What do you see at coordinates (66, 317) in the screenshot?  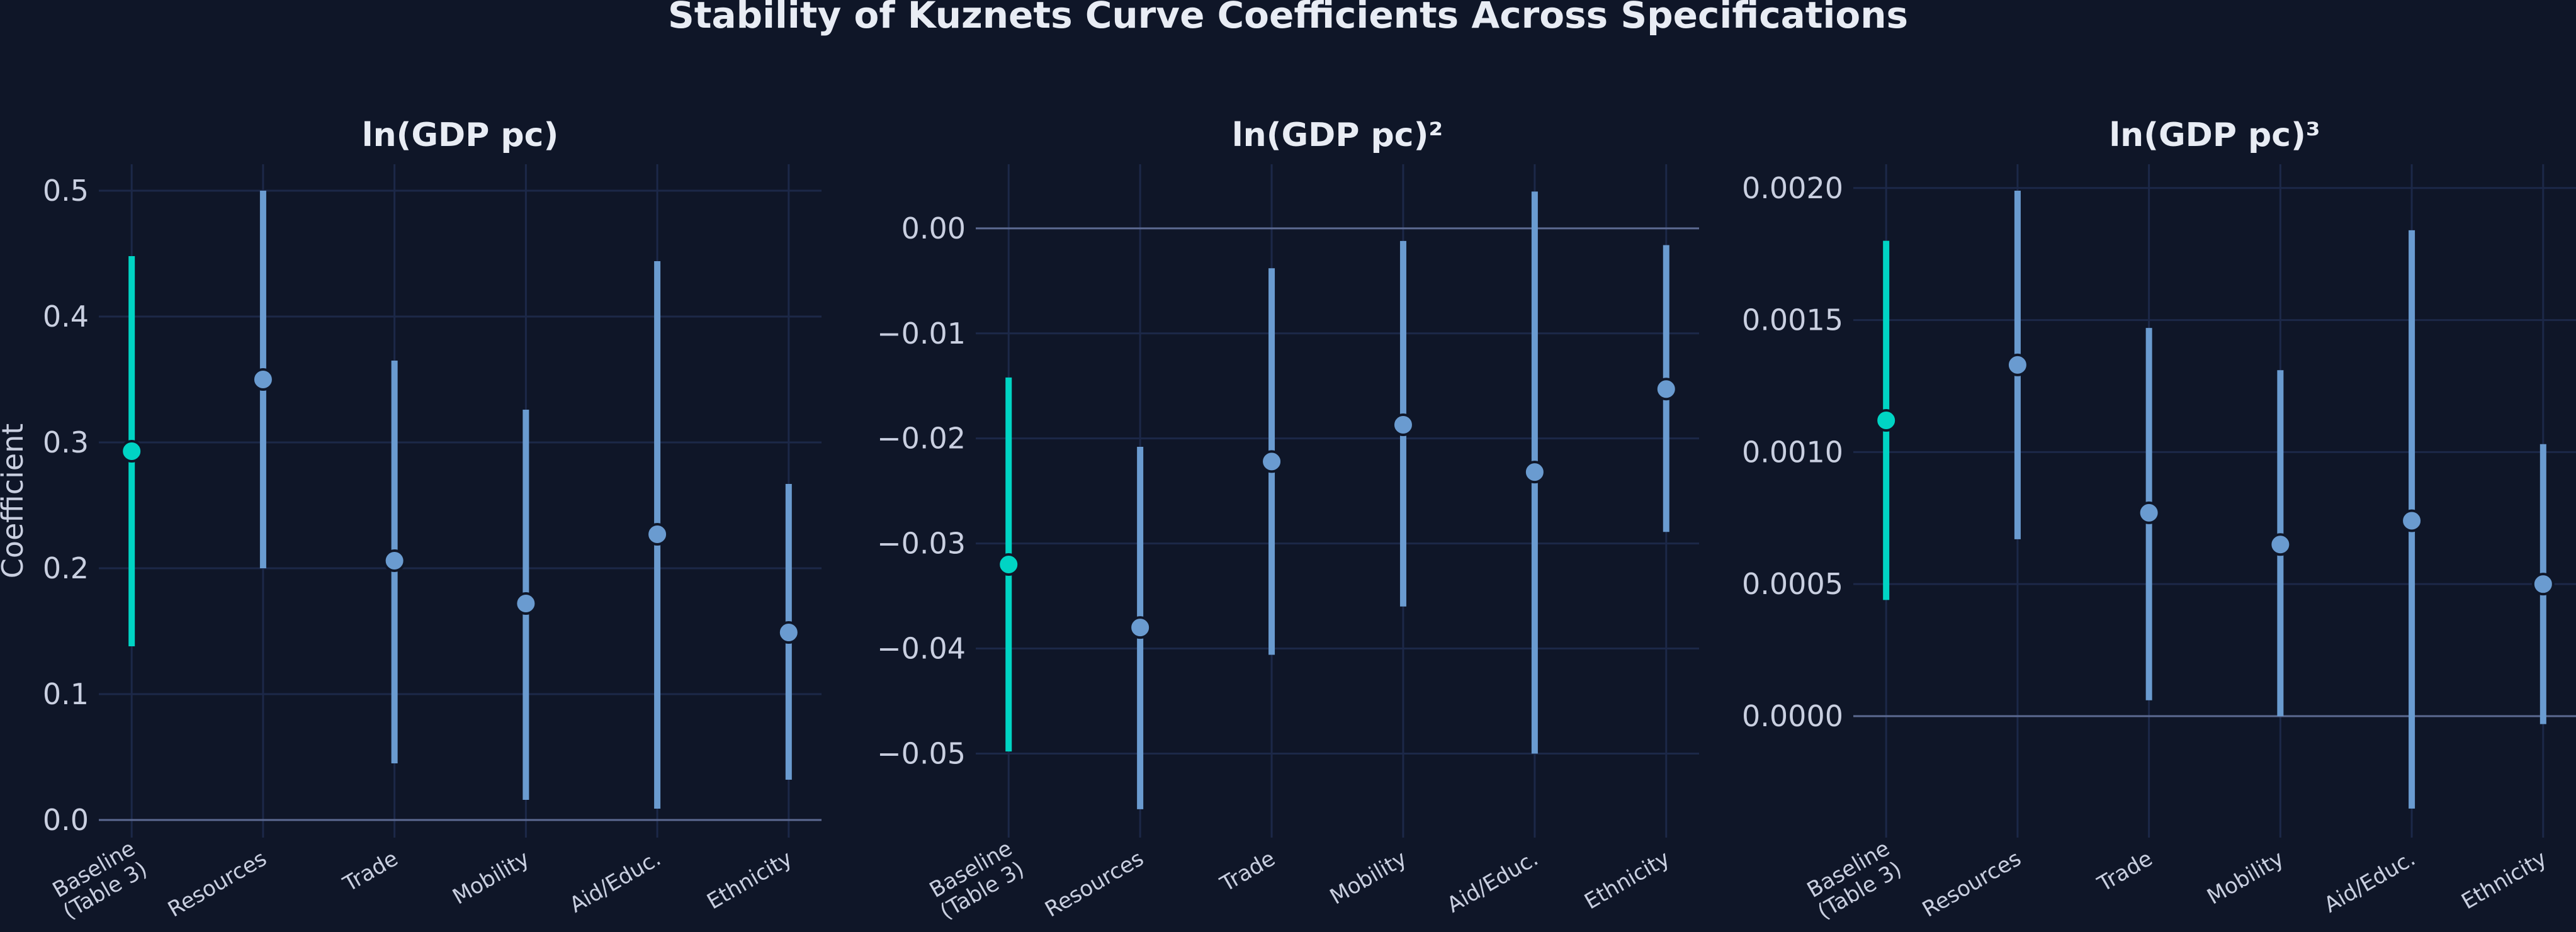 I see `y-tick-label: 0.4` at bounding box center [66, 317].